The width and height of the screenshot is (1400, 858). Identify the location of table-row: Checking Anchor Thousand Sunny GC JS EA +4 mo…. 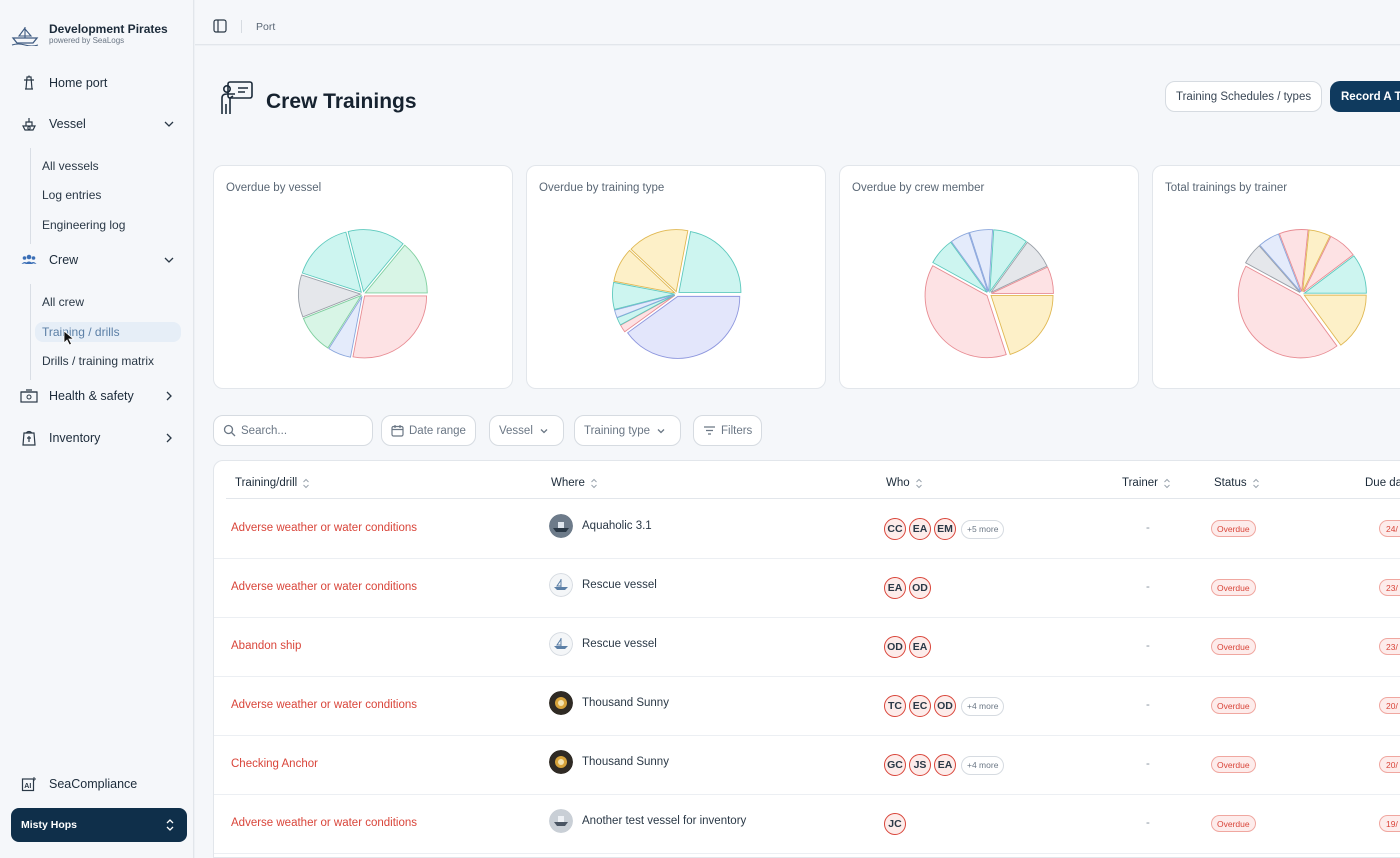
(807, 765).